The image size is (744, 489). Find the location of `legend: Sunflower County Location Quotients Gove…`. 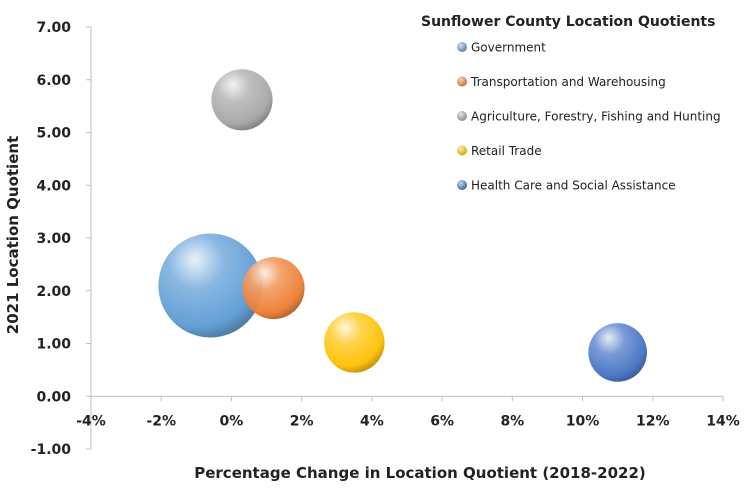

legend: Sunflower County Location Quotients Gove… is located at coordinates (571, 103).